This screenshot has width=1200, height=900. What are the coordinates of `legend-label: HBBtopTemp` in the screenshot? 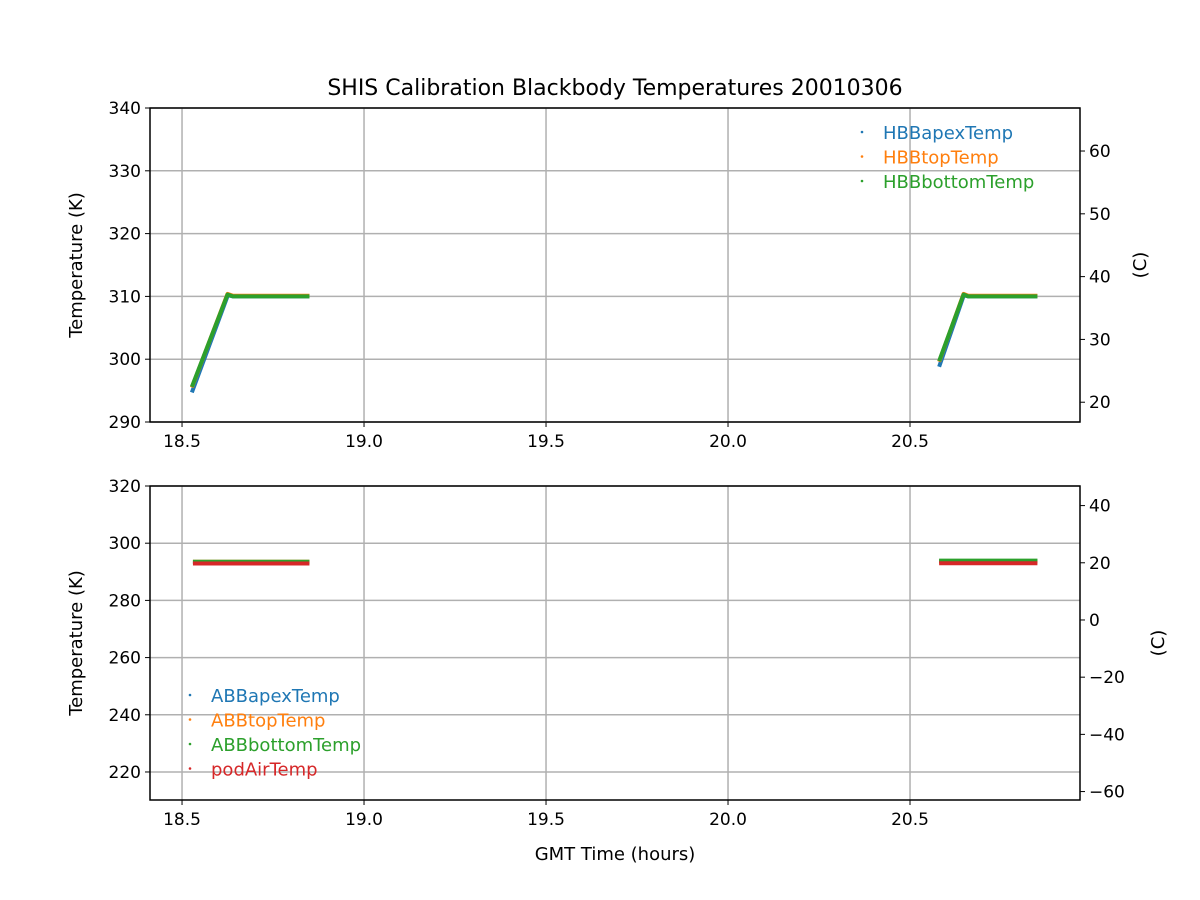 It's located at (941, 158).